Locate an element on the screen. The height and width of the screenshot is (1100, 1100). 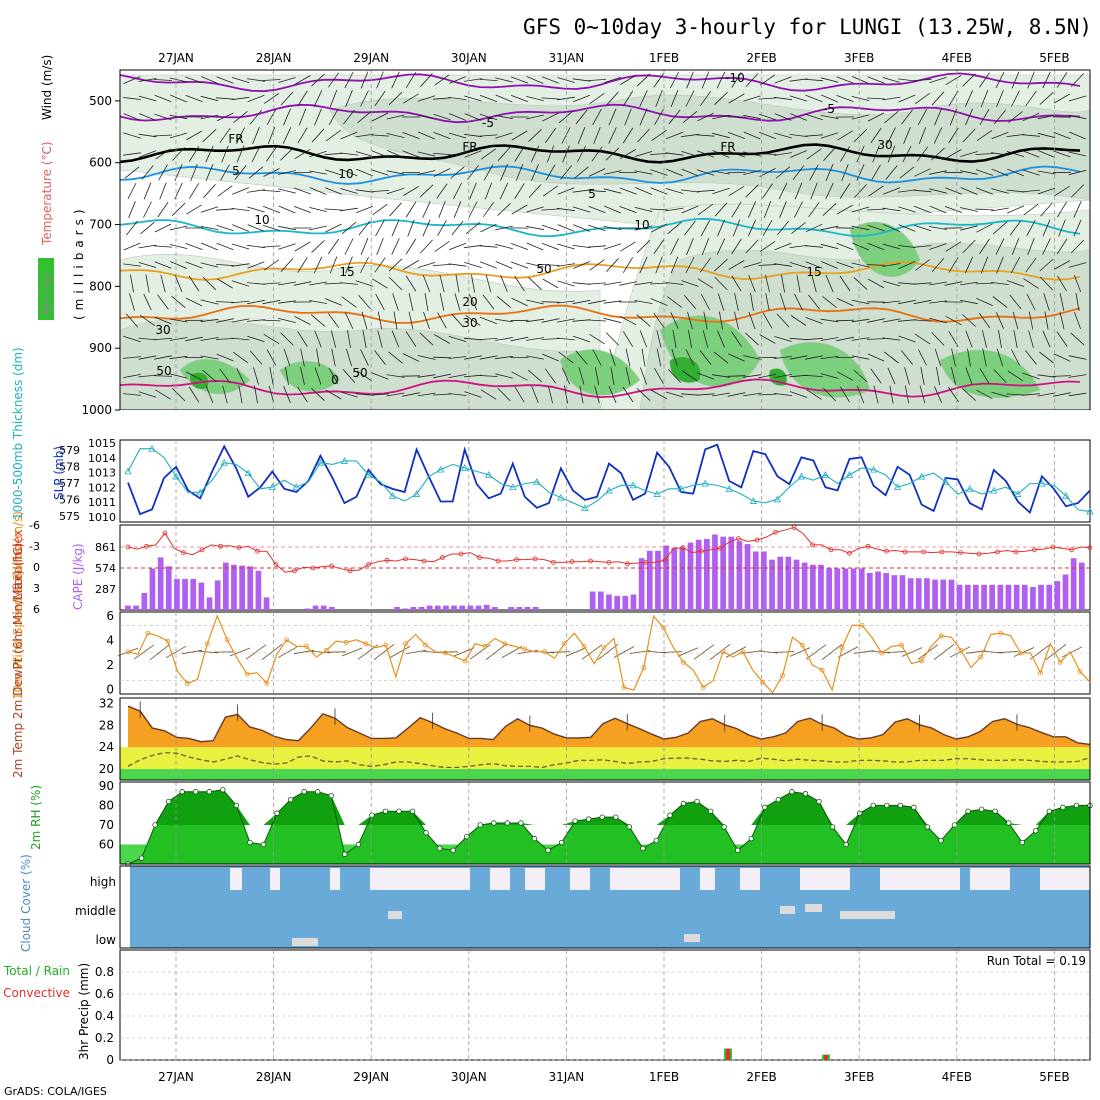
precip-ylabel: 3hr Precip (mm) is located at coordinates (84, 1011).